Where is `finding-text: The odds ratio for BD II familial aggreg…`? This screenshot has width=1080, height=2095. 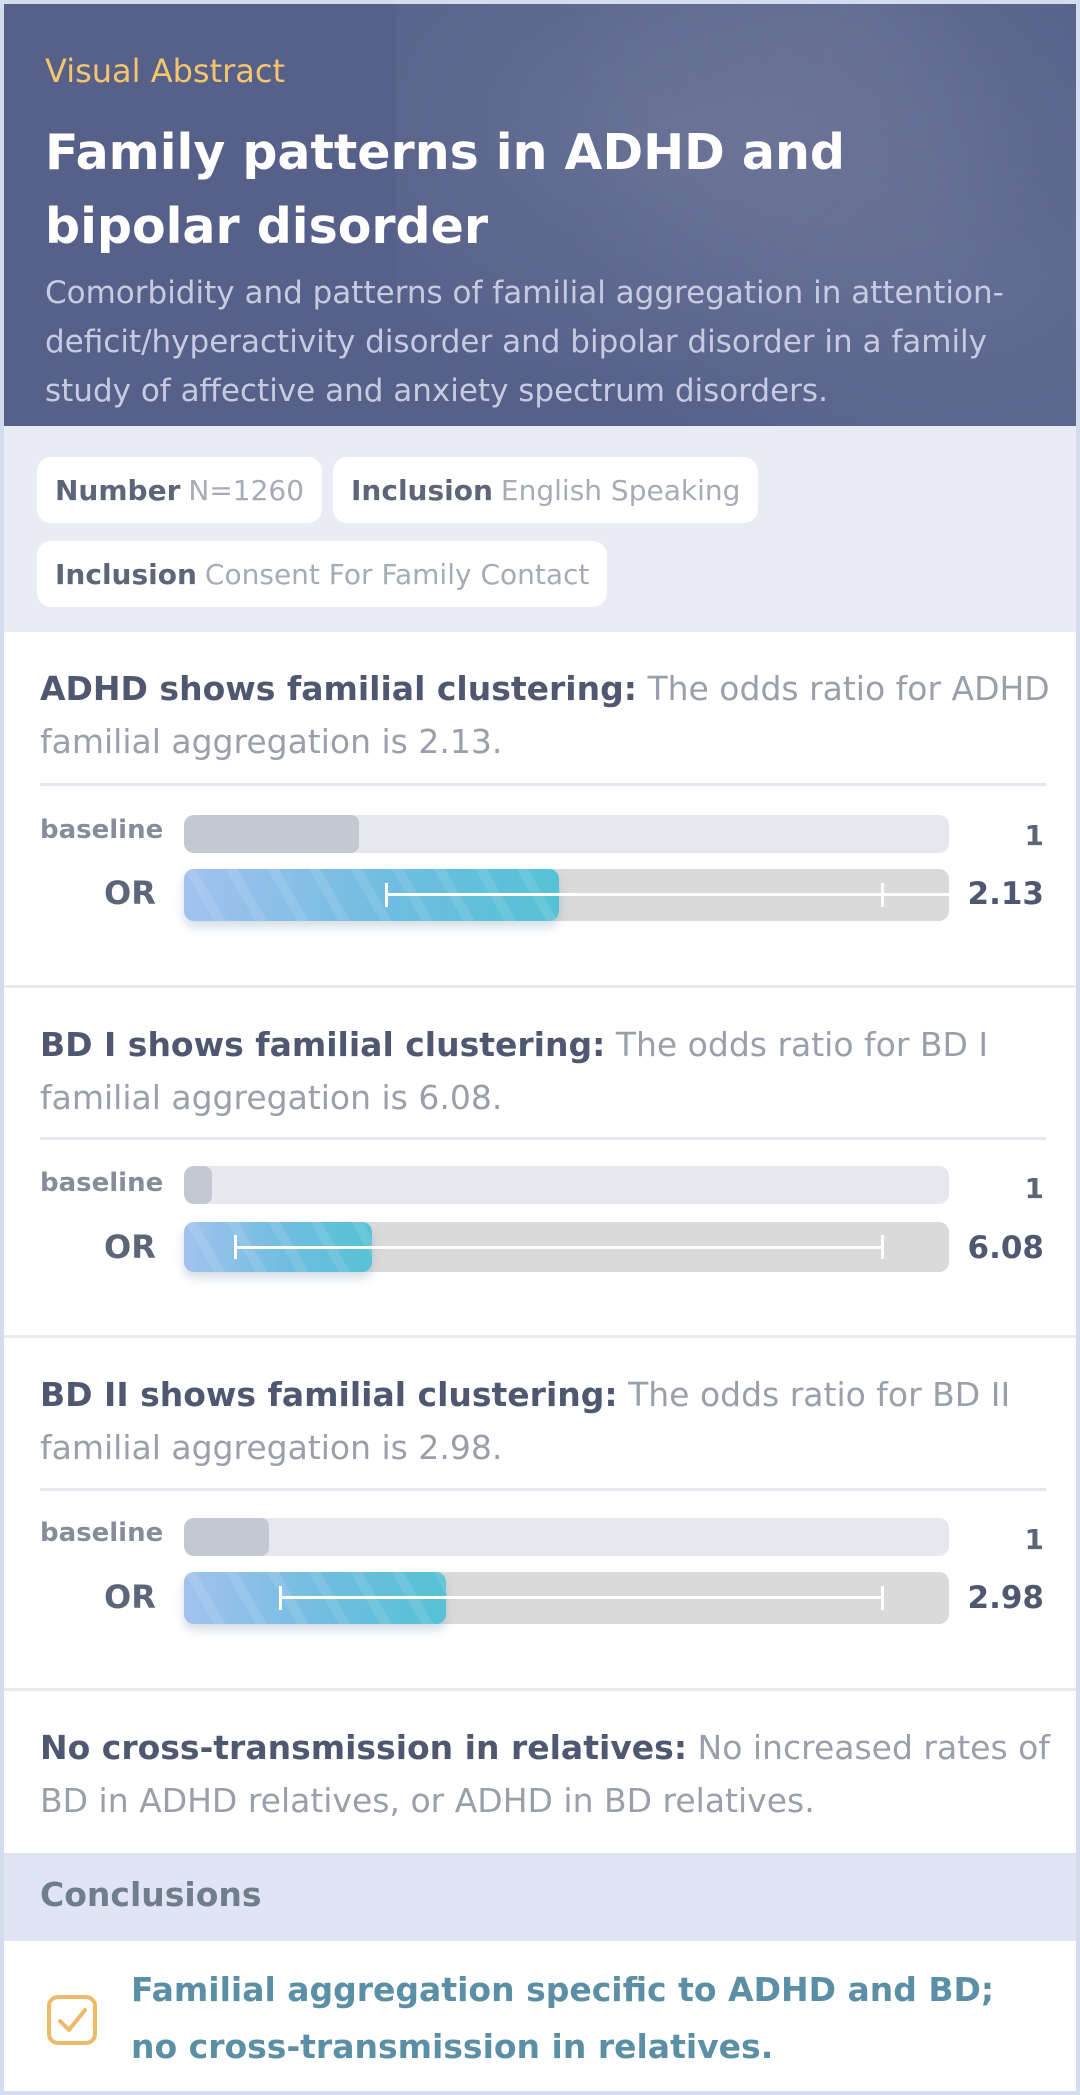
finding-text: The odds ratio for BD II familial aggreg… is located at coordinates (525, 1421).